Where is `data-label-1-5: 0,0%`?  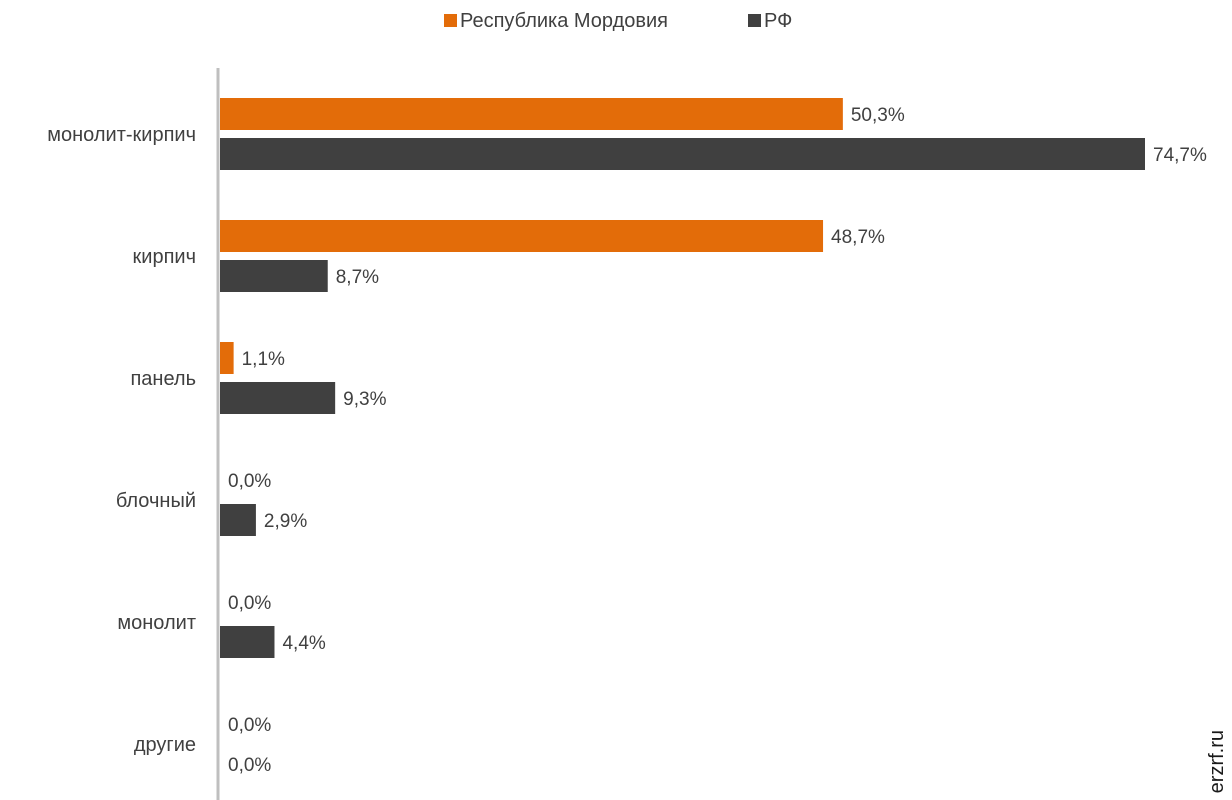
data-label-1-5: 0,0% is located at coordinates (249, 765).